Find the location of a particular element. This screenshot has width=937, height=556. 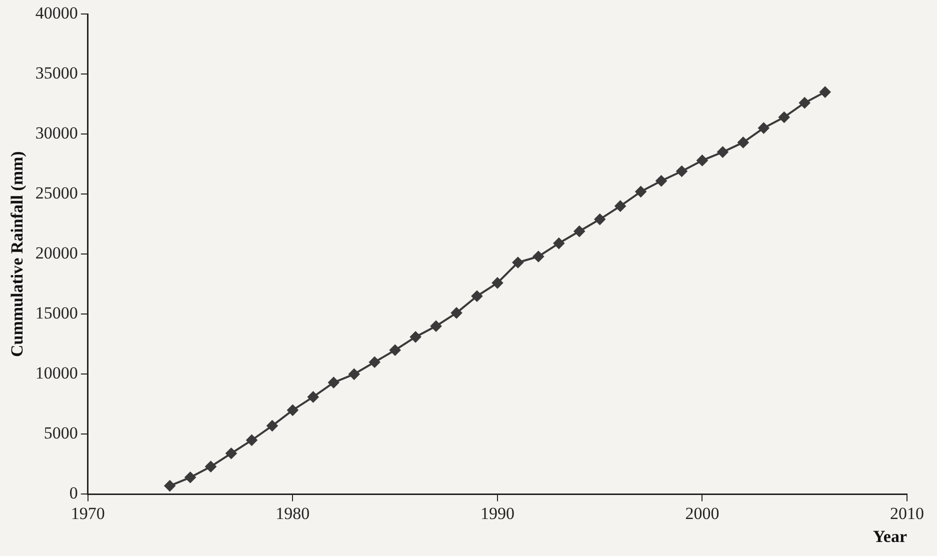

y-tick-label: 35000 is located at coordinates (56, 72).